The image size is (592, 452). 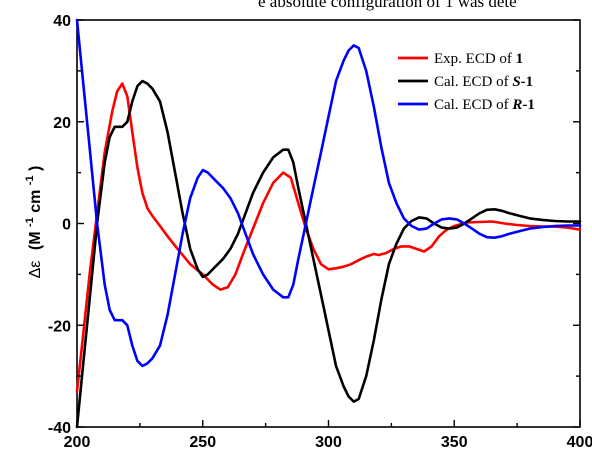 I want to click on y-axis-label-symbol: Δε, so click(x=35, y=270).